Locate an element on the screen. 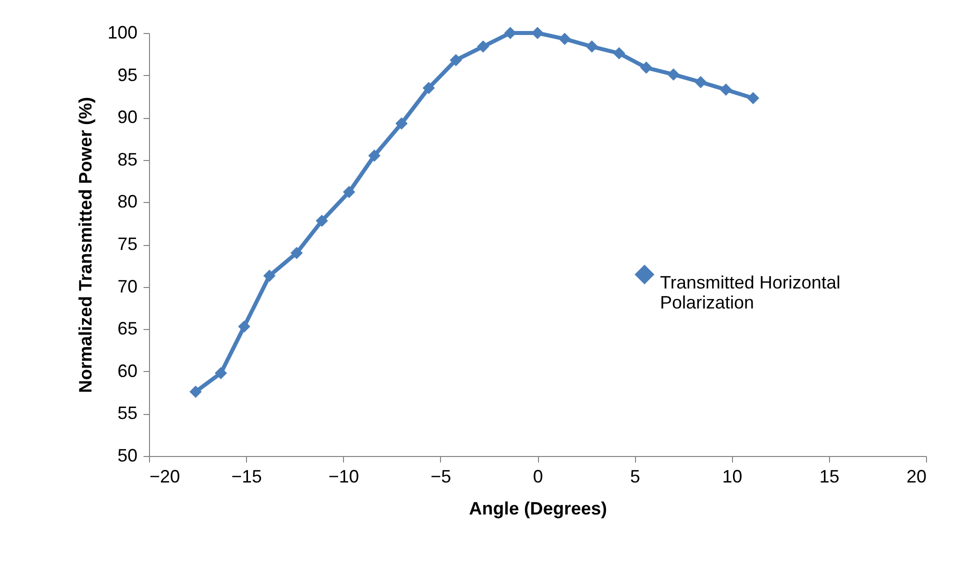 The width and height of the screenshot is (957, 578). x-tick-label: −15 is located at coordinates (246, 476).